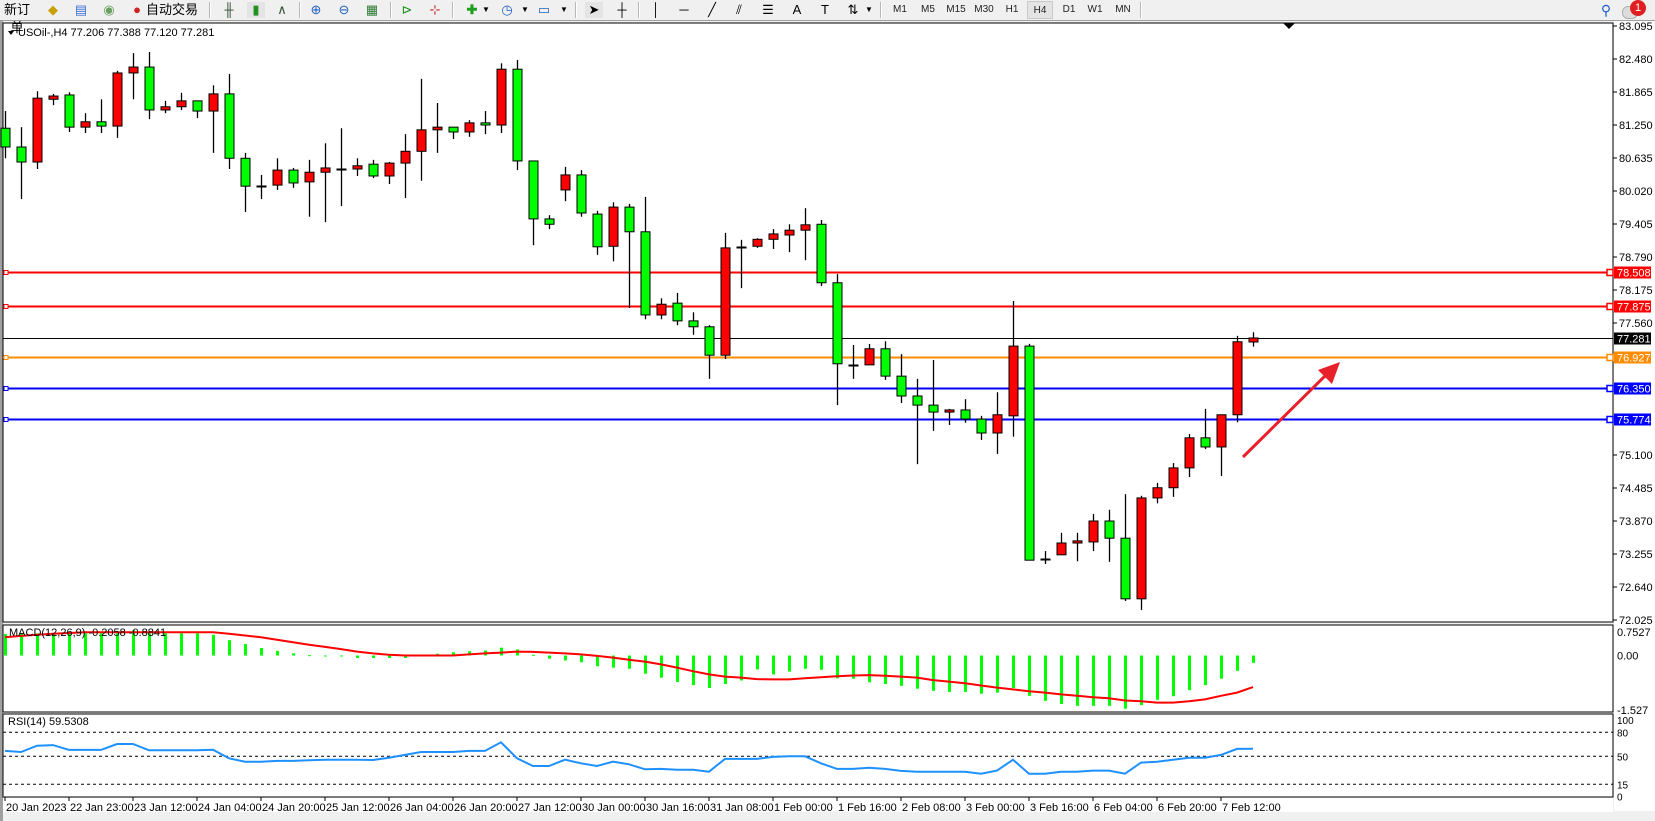 The height and width of the screenshot is (821, 1655). I want to click on equidistant-channel-icon: ⫽, so click(739, 9).